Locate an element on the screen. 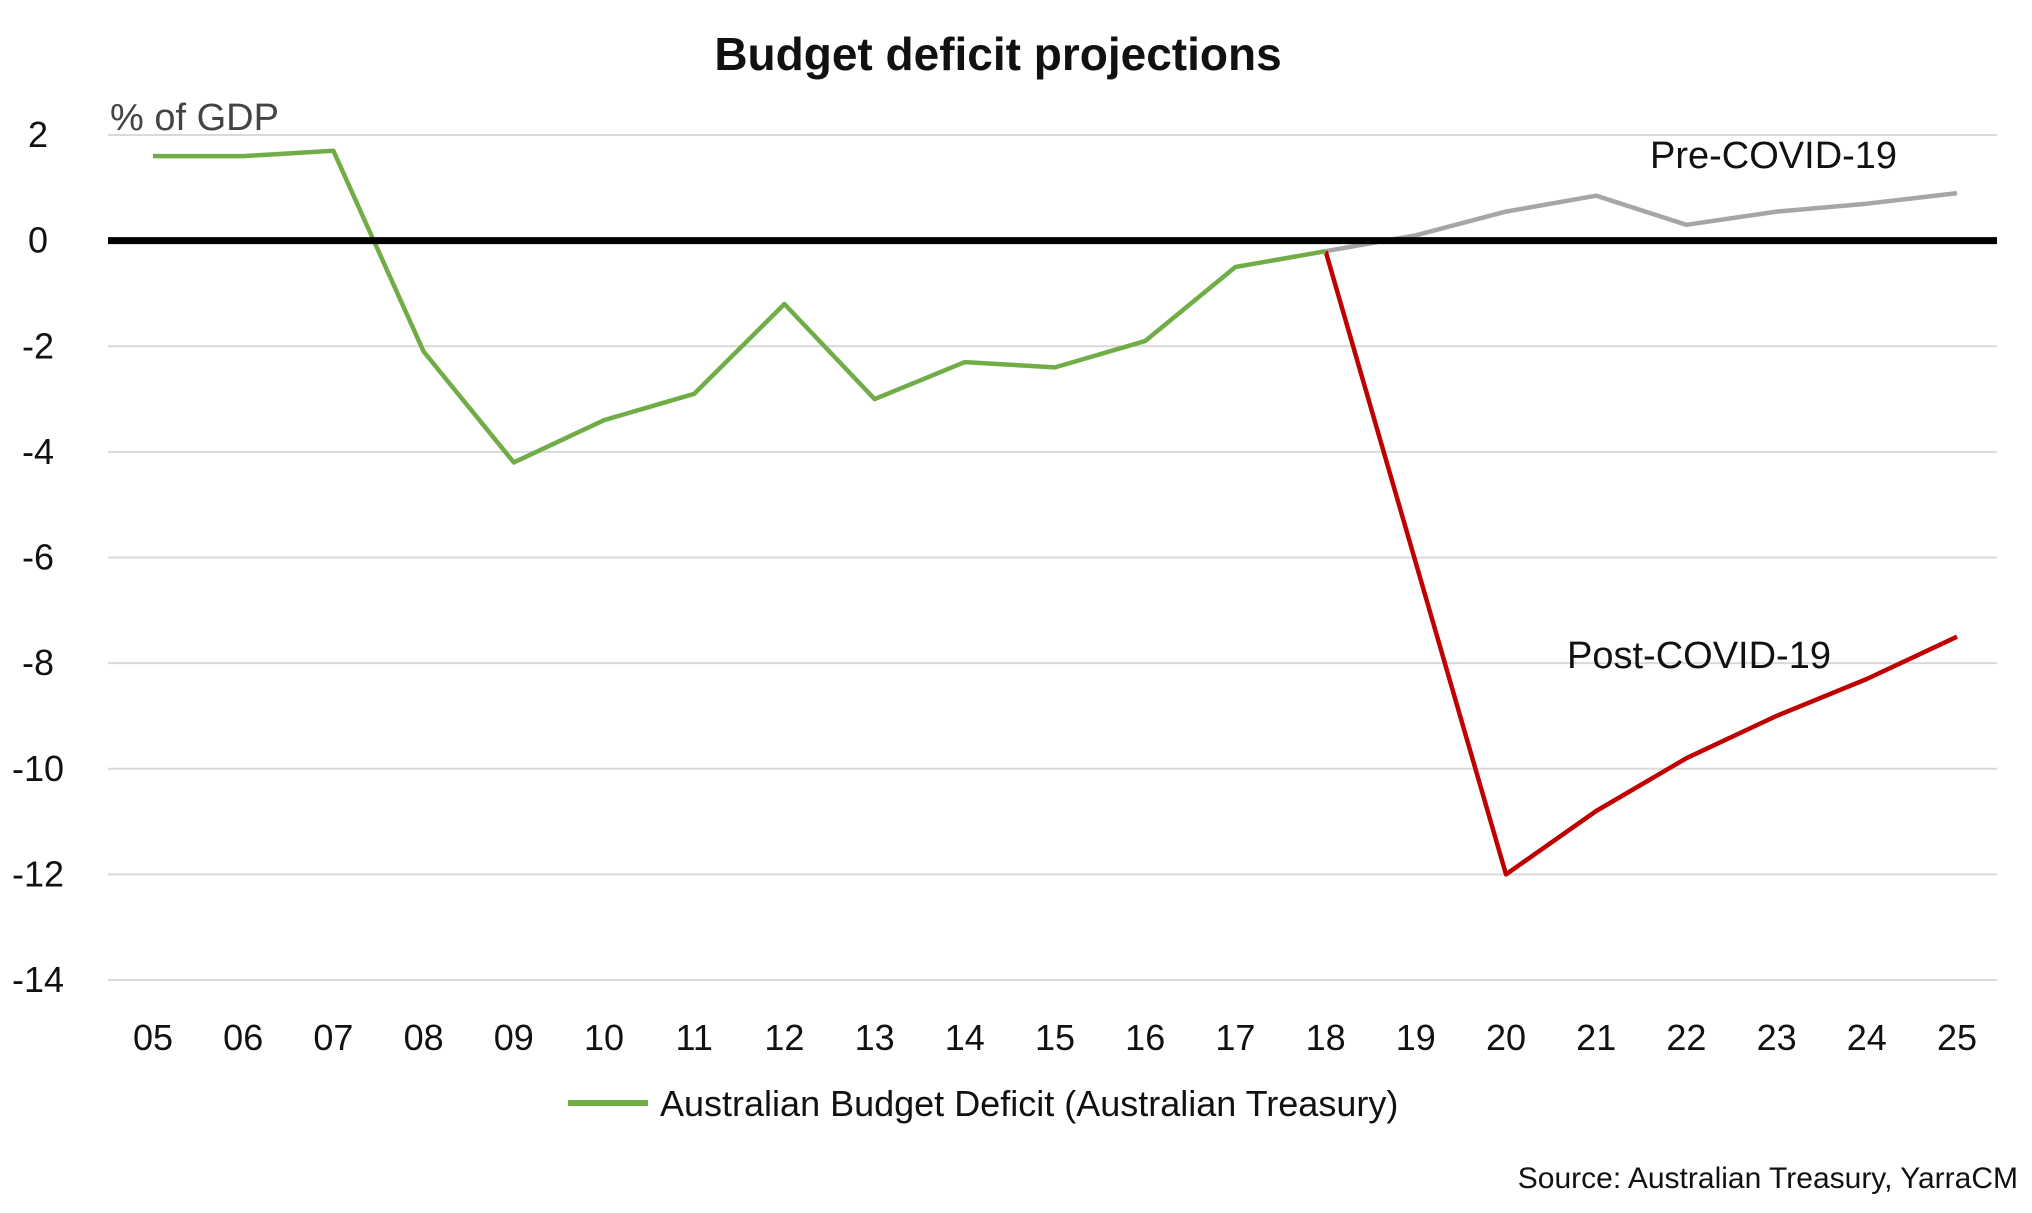 Image resolution: width=2032 pixels, height=1213 pixels. x-tick-label: 10 is located at coordinates (604, 1037).